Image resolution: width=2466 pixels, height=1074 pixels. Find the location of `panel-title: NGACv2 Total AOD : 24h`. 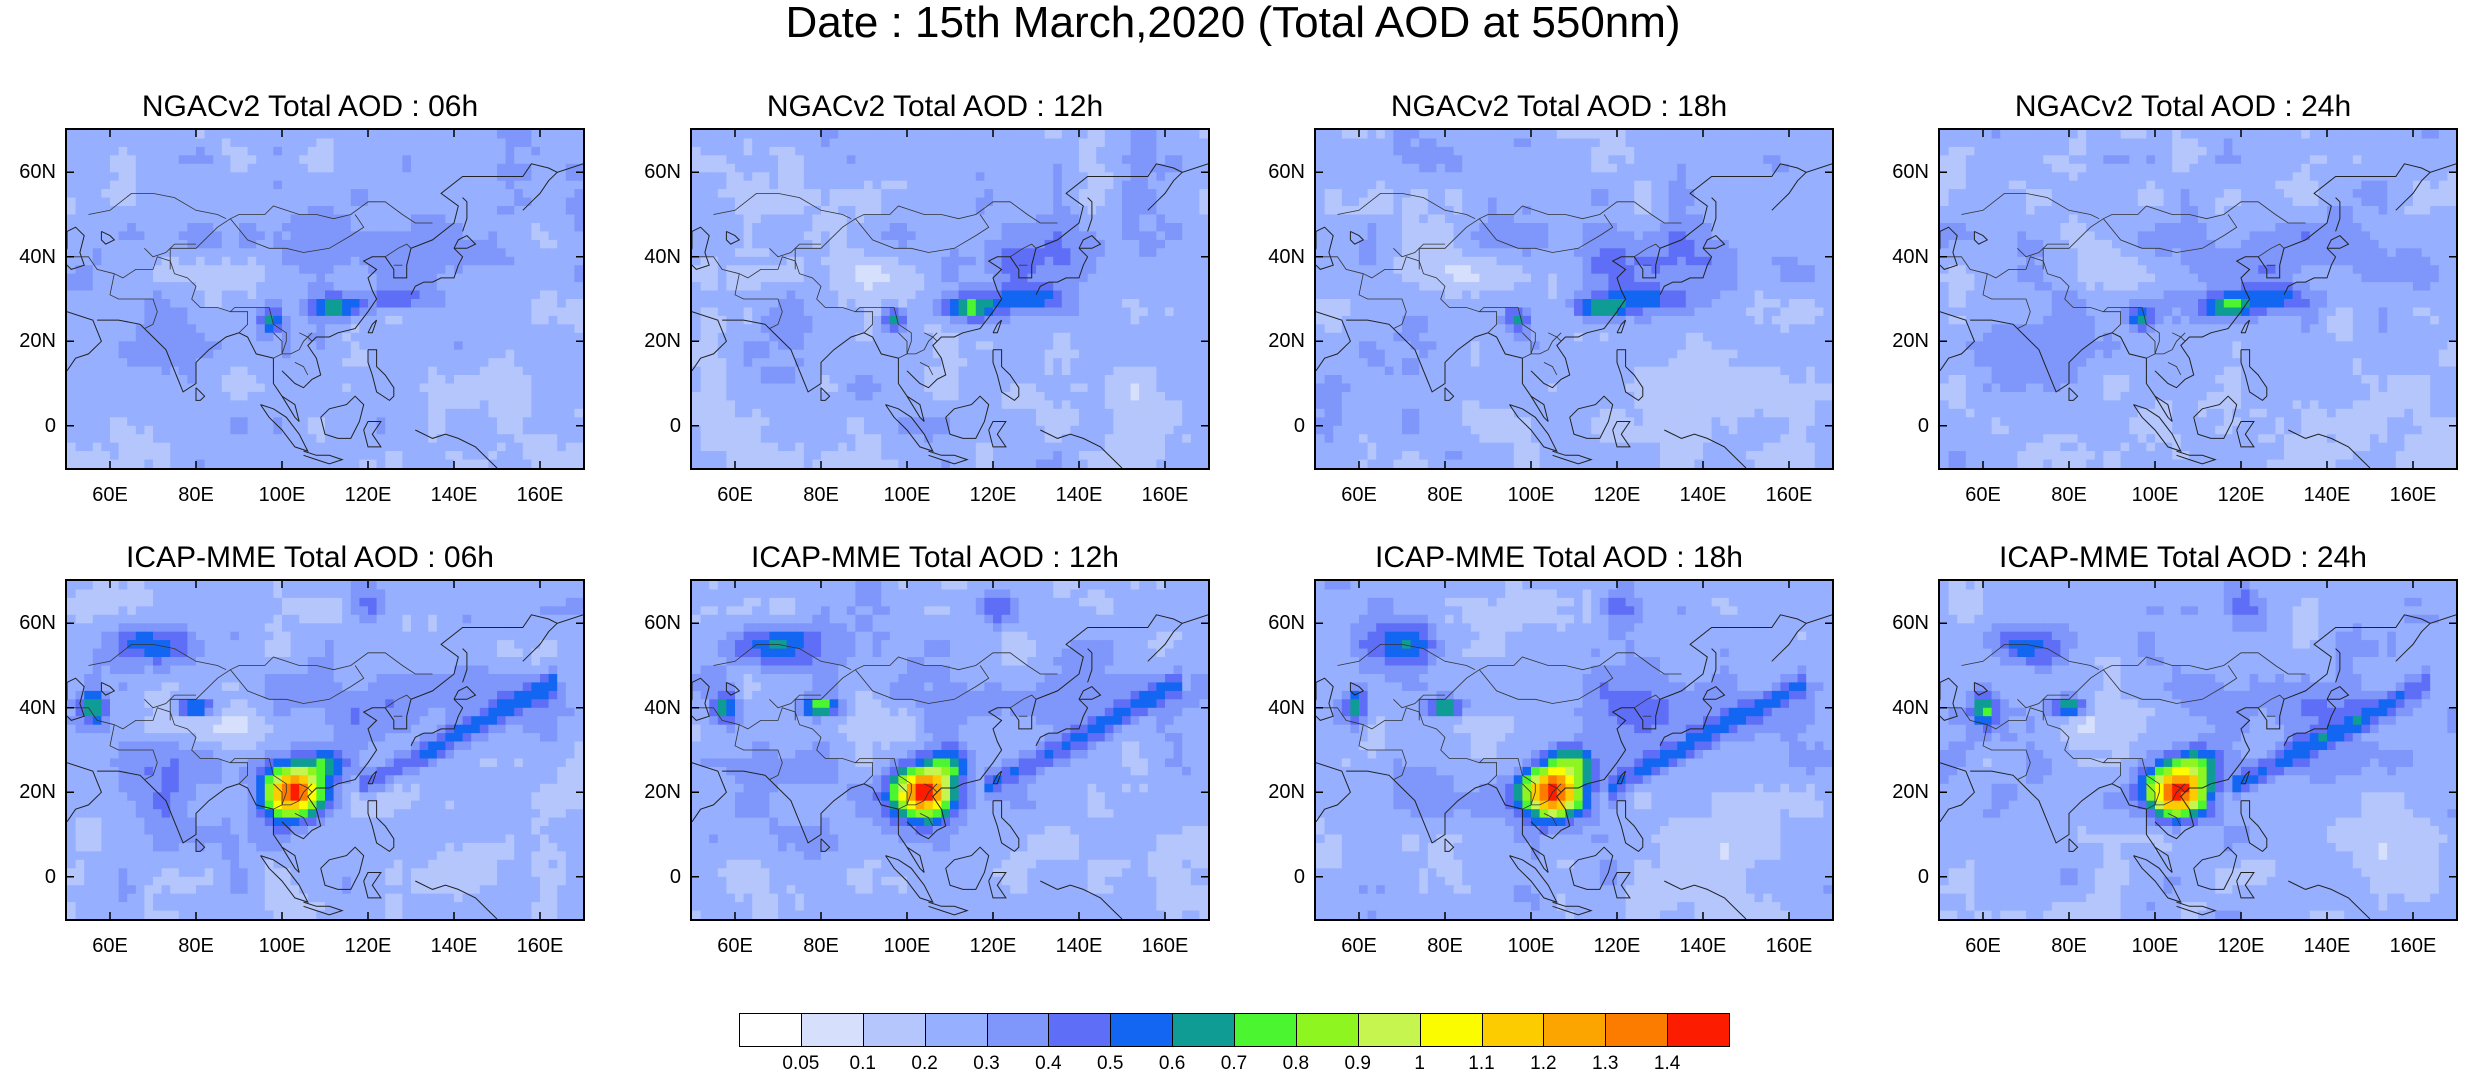

panel-title: NGACv2 Total AOD : 24h is located at coordinates (2174, 107).